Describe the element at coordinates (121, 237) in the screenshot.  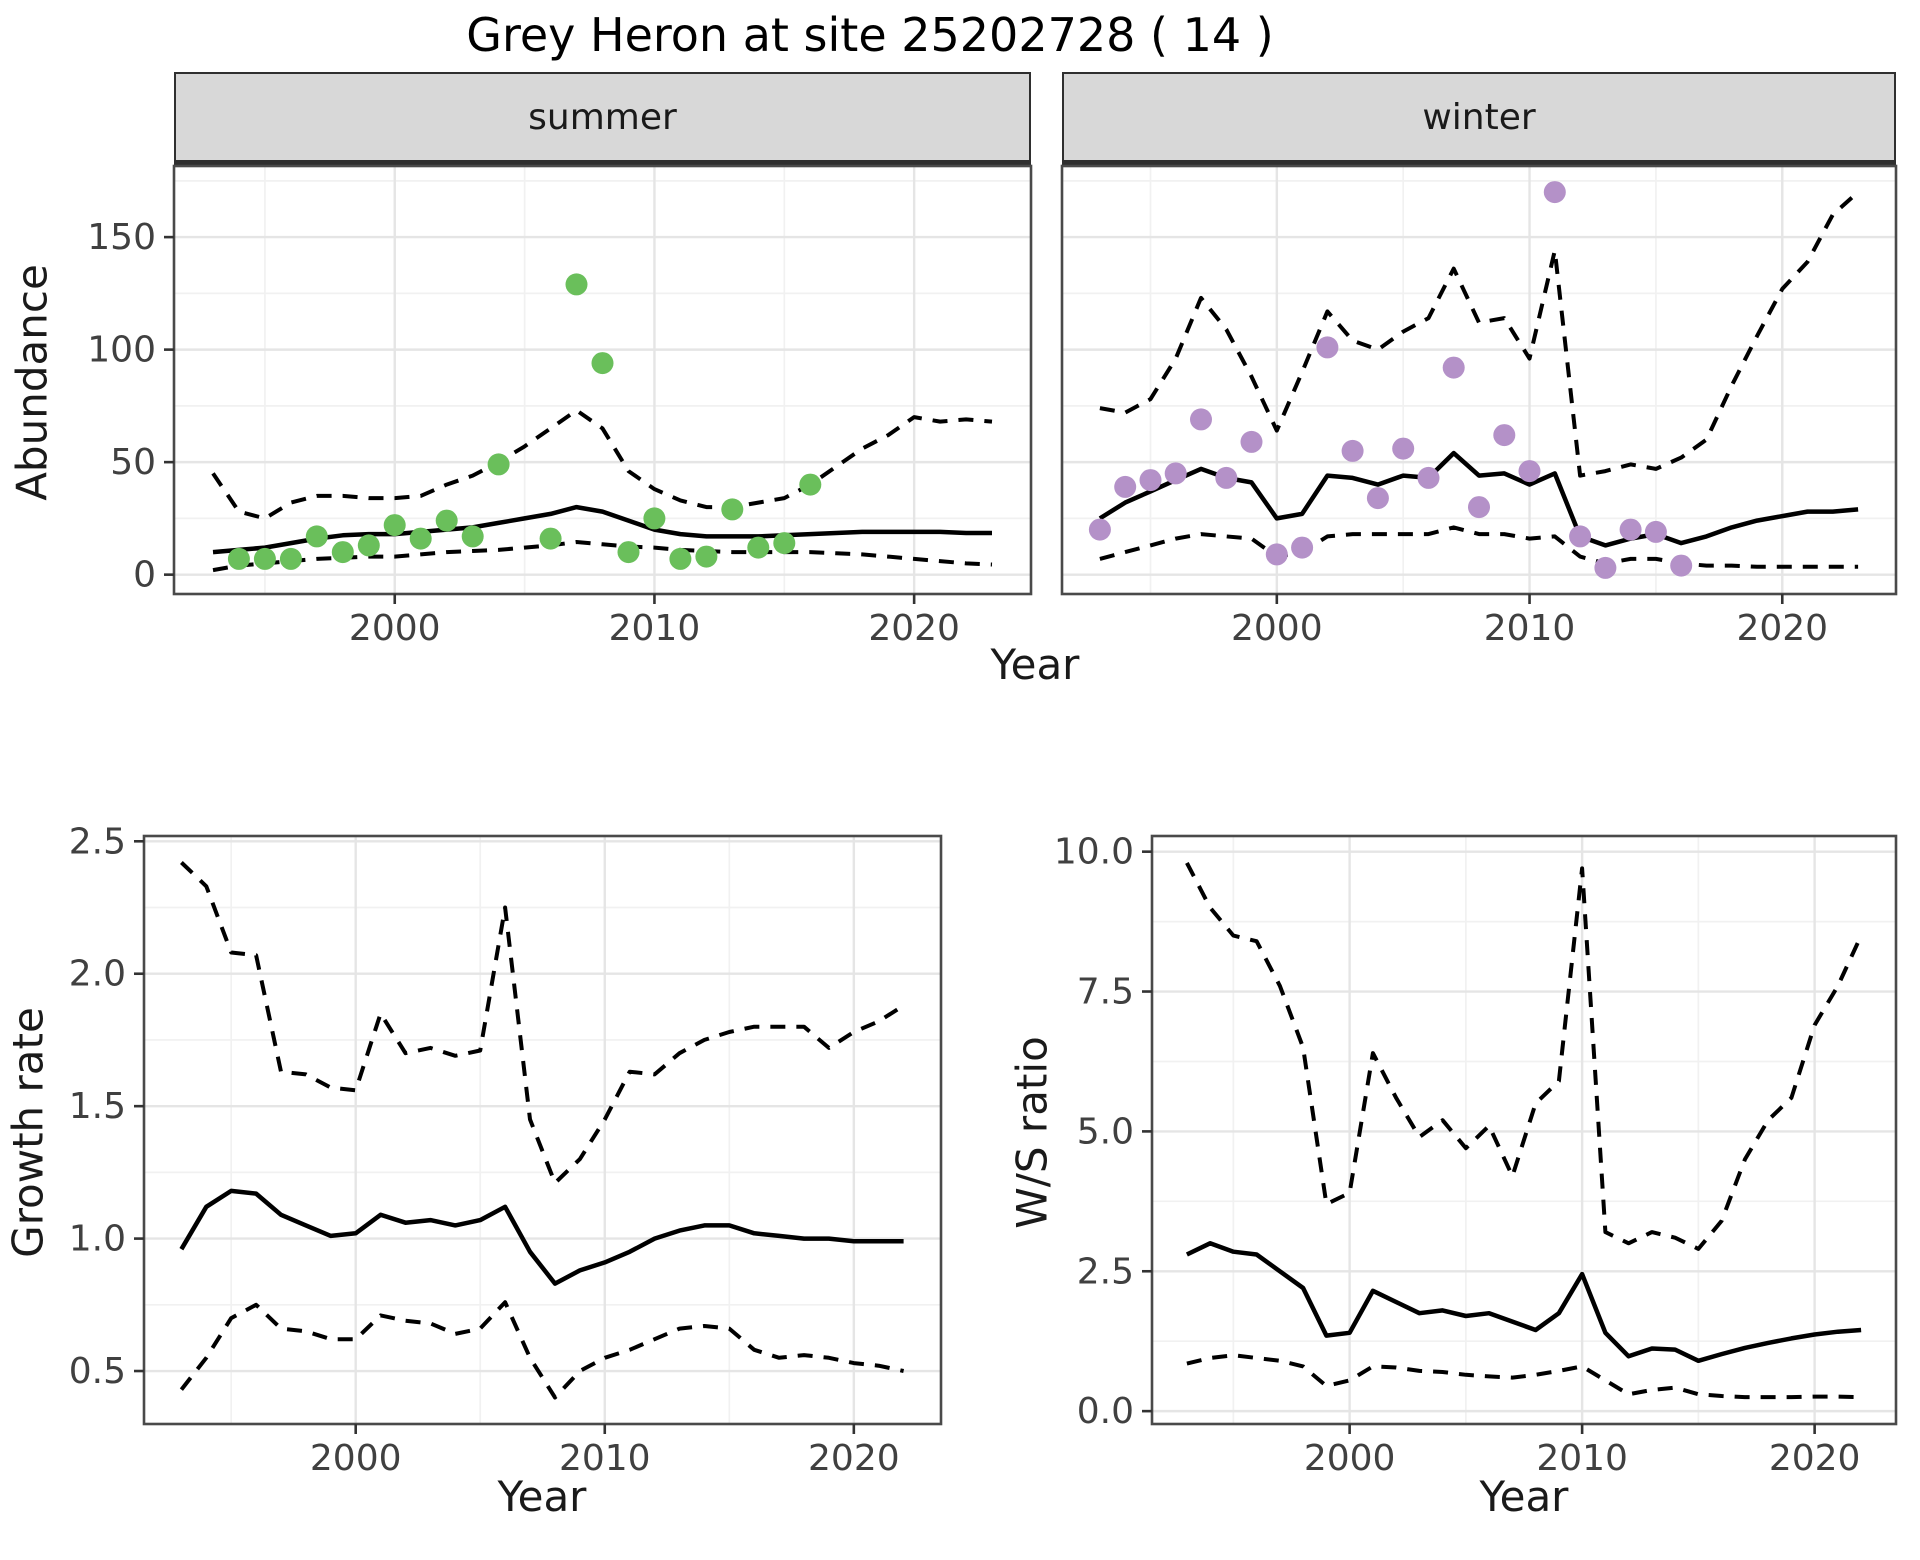
I see `y-tick-label: 150` at that location.